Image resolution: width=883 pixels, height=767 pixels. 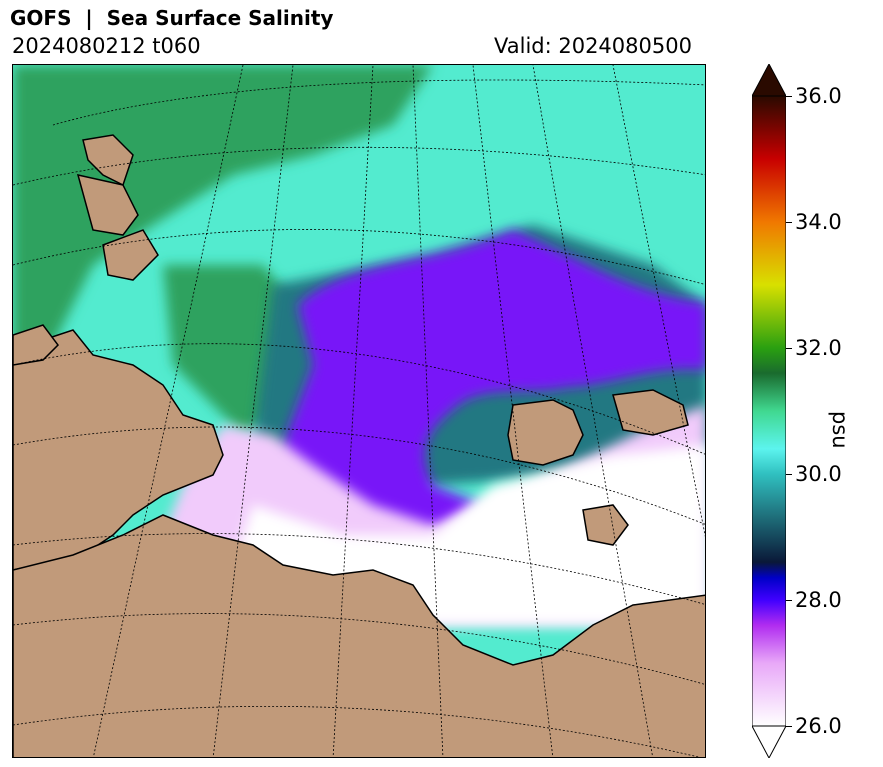 I want to click on colorbar-unit-label: psu, so click(x=840, y=430).